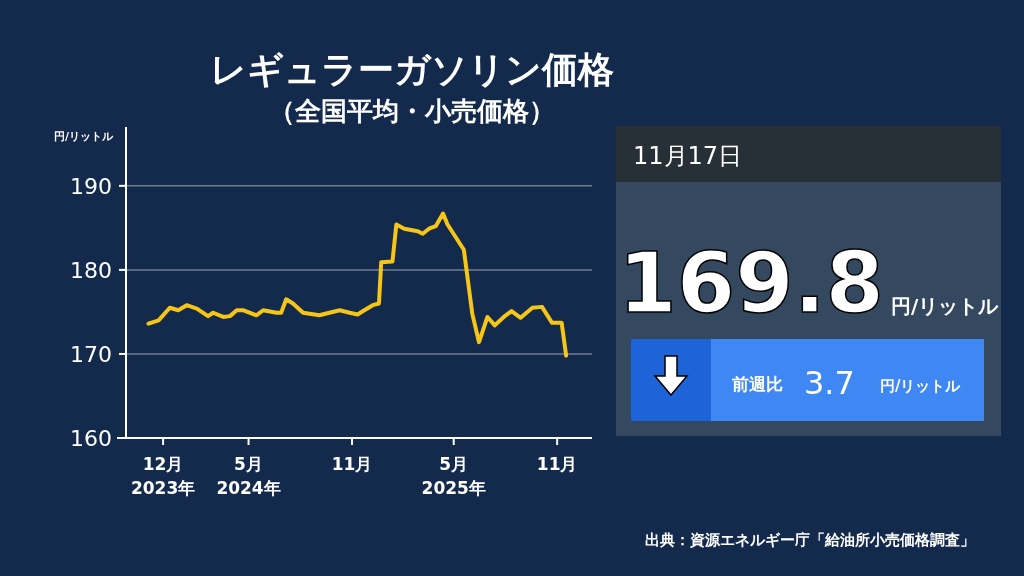 This screenshot has width=1024, height=576. Describe the element at coordinates (163, 476) in the screenshot. I see `x-tick-label: 12月 2023年` at that location.